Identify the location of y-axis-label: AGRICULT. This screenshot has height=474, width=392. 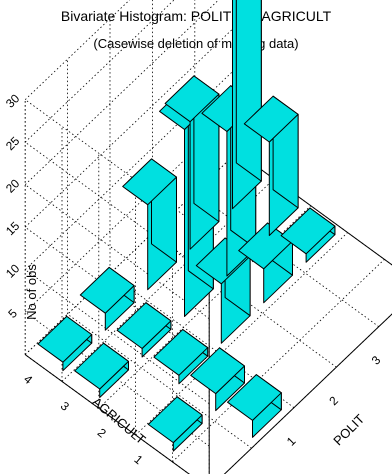
(118, 420).